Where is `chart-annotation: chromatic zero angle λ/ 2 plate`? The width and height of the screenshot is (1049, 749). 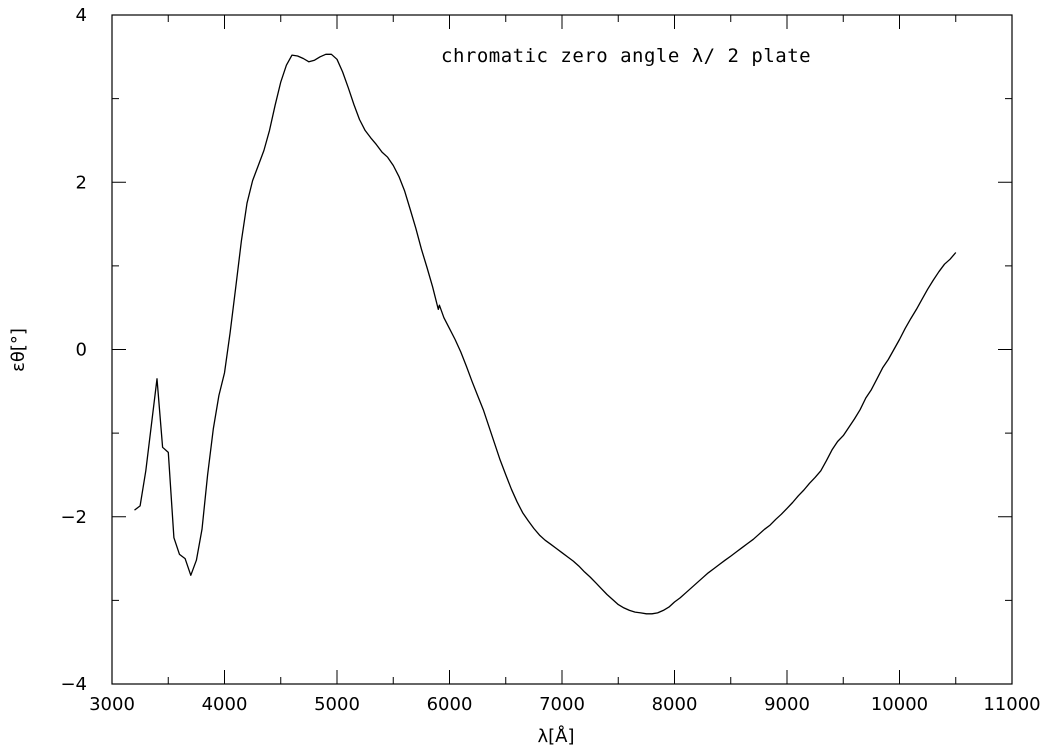 chart-annotation: chromatic zero angle λ/ 2 plate is located at coordinates (626, 56).